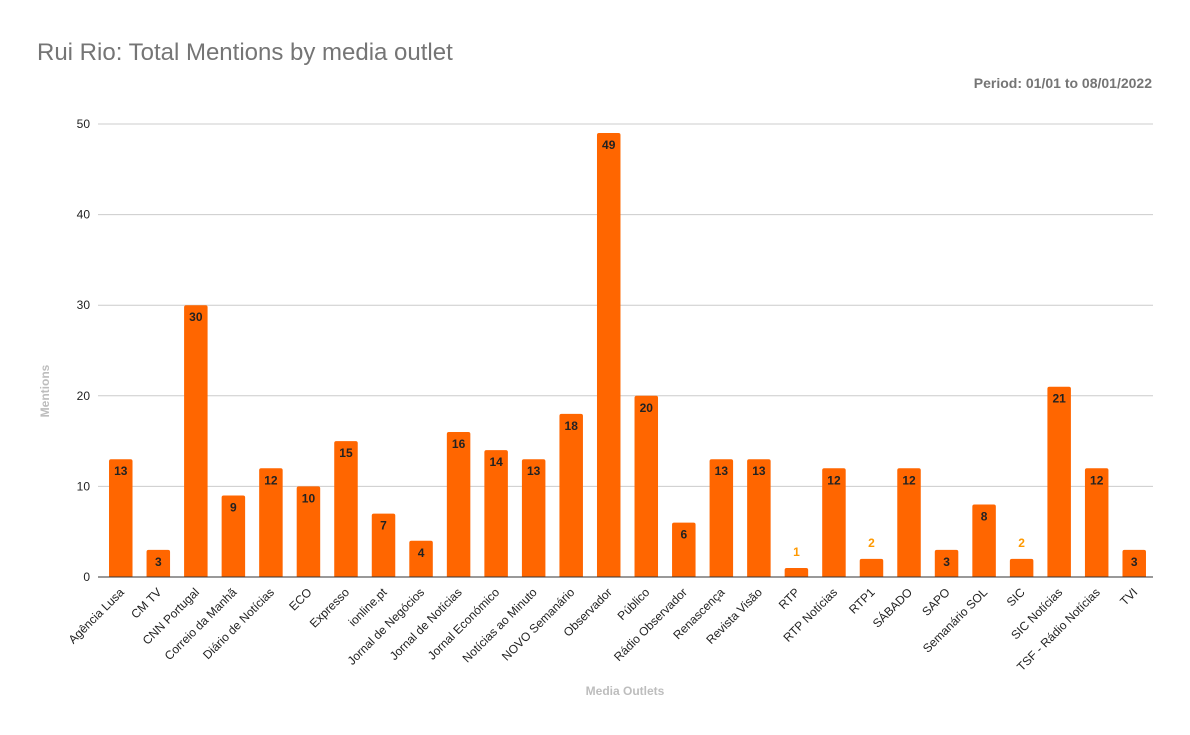  Describe the element at coordinates (955, 620) in the screenshot. I see `x-tick-label: Semanário SOL` at that location.